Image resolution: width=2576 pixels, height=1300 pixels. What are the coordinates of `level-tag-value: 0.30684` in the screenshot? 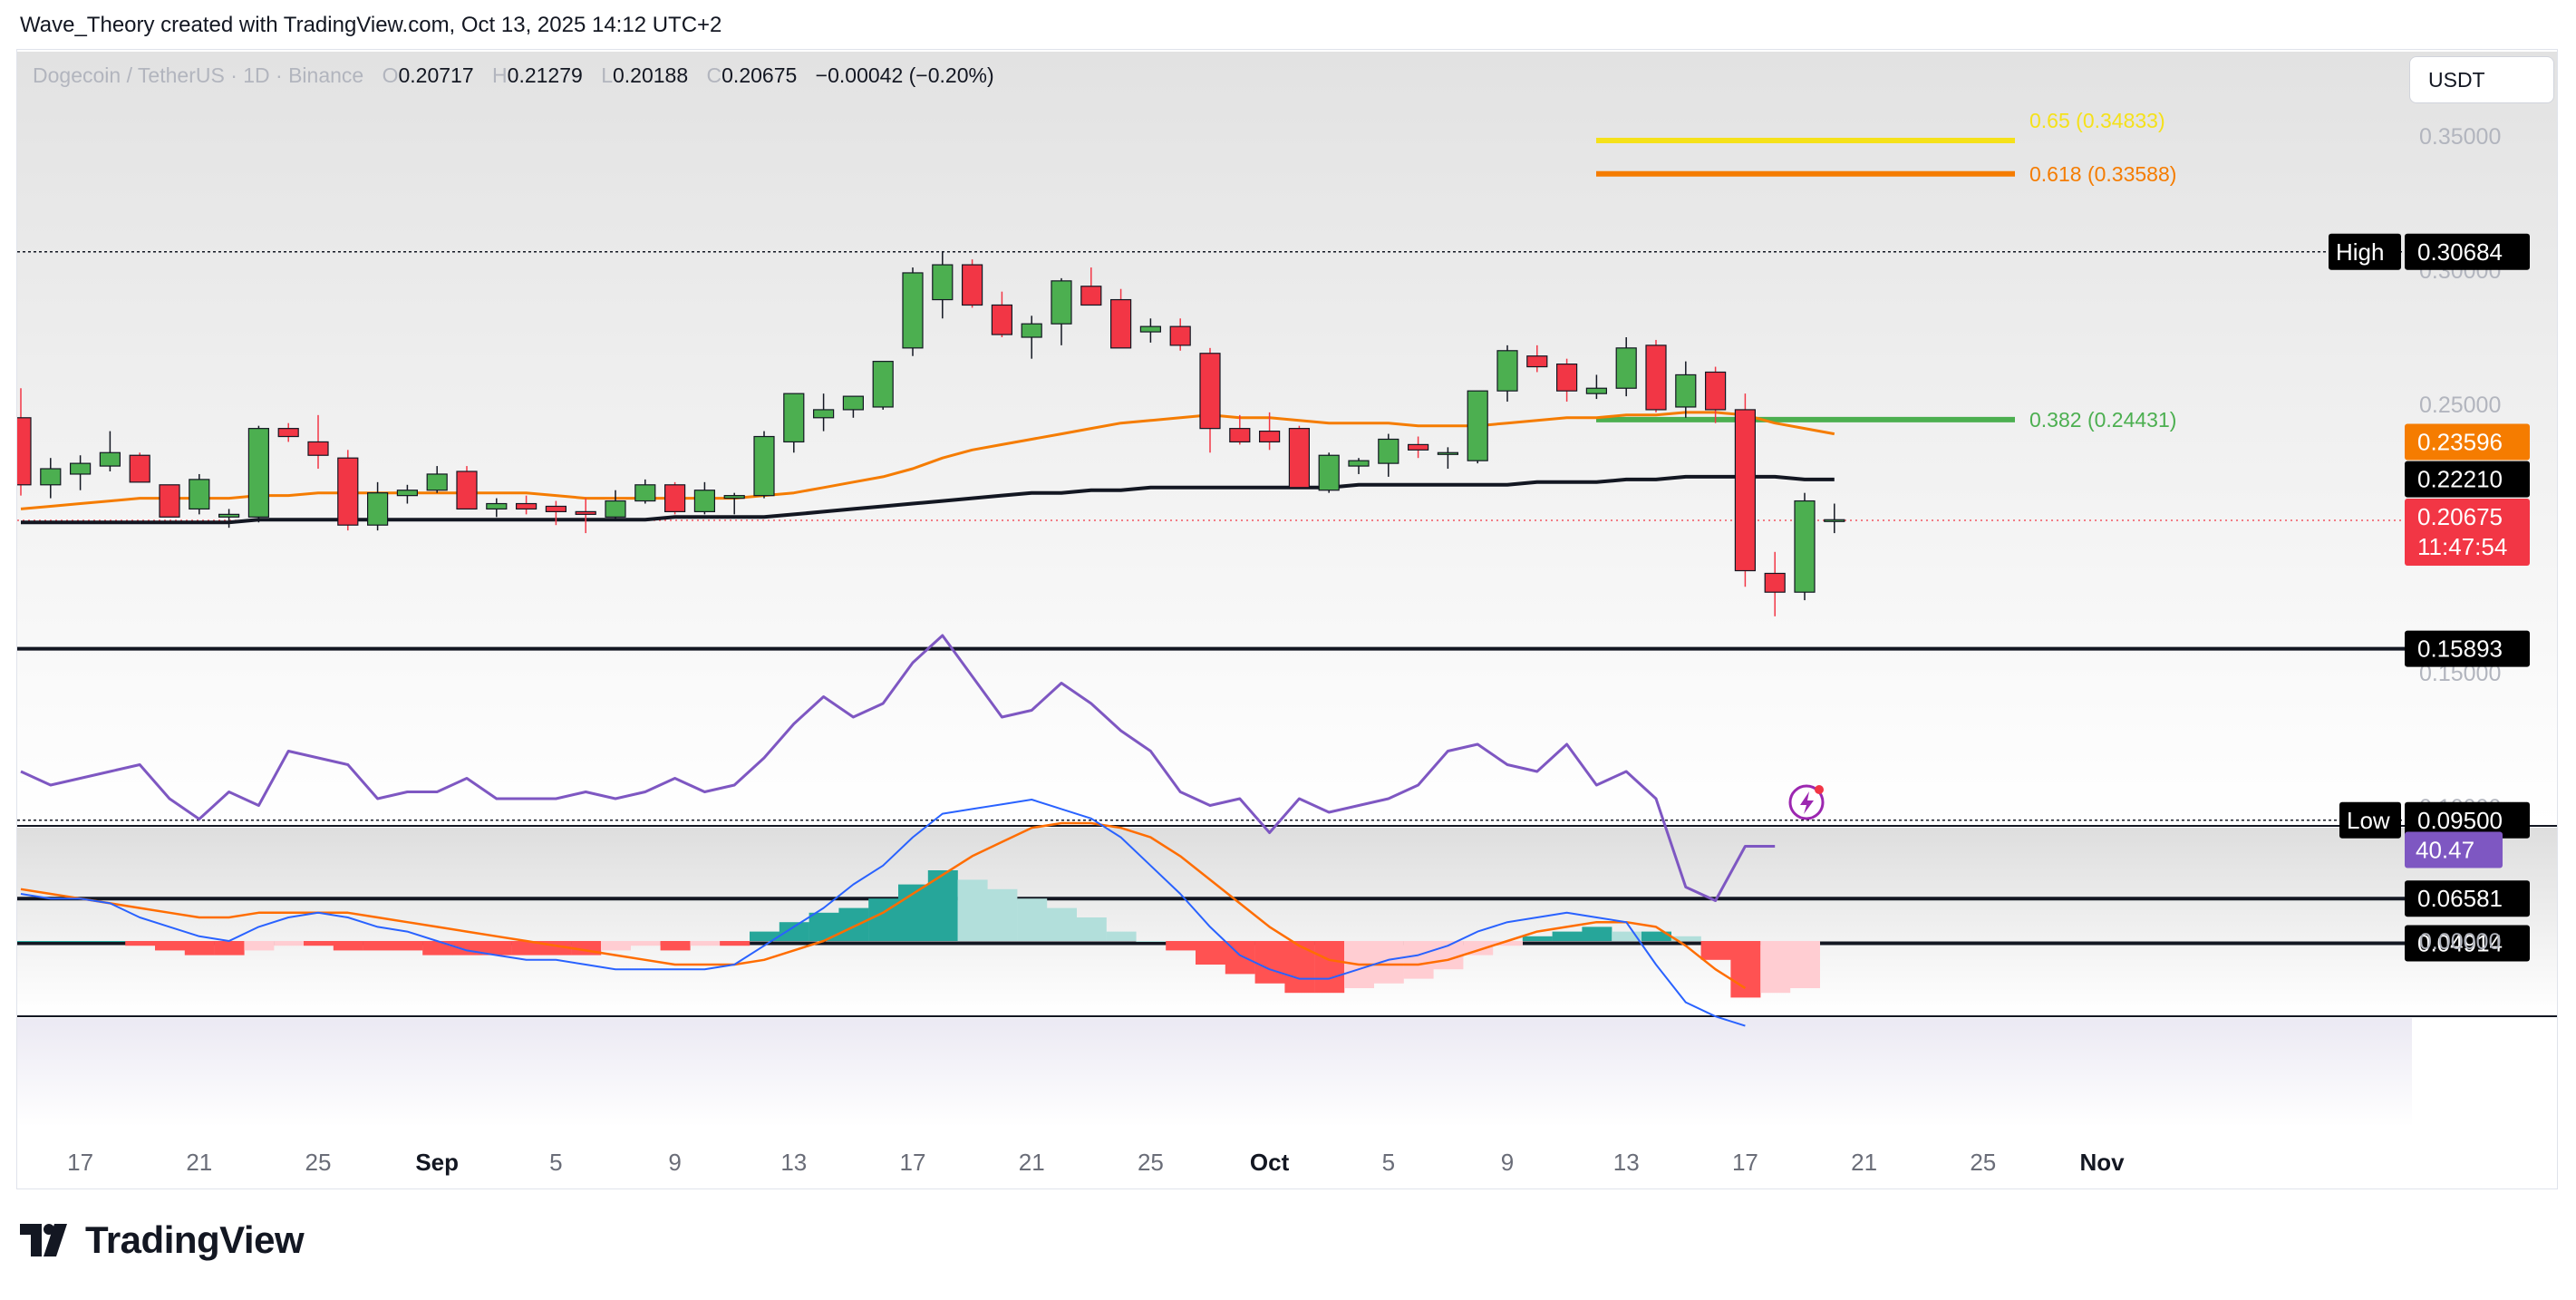 It's located at (2460, 252).